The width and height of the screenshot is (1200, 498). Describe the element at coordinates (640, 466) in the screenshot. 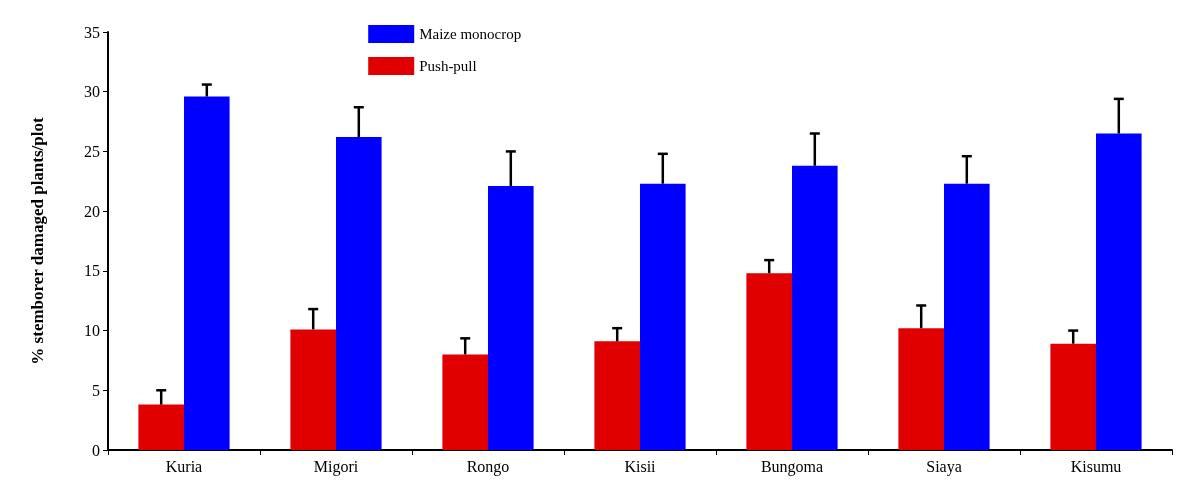

I see `x-tick-label: Kisii` at that location.